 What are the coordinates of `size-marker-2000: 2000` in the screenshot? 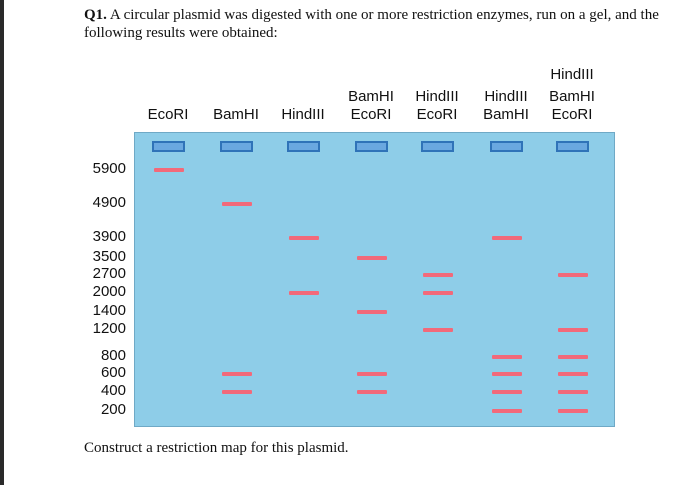 It's located at (109, 291).